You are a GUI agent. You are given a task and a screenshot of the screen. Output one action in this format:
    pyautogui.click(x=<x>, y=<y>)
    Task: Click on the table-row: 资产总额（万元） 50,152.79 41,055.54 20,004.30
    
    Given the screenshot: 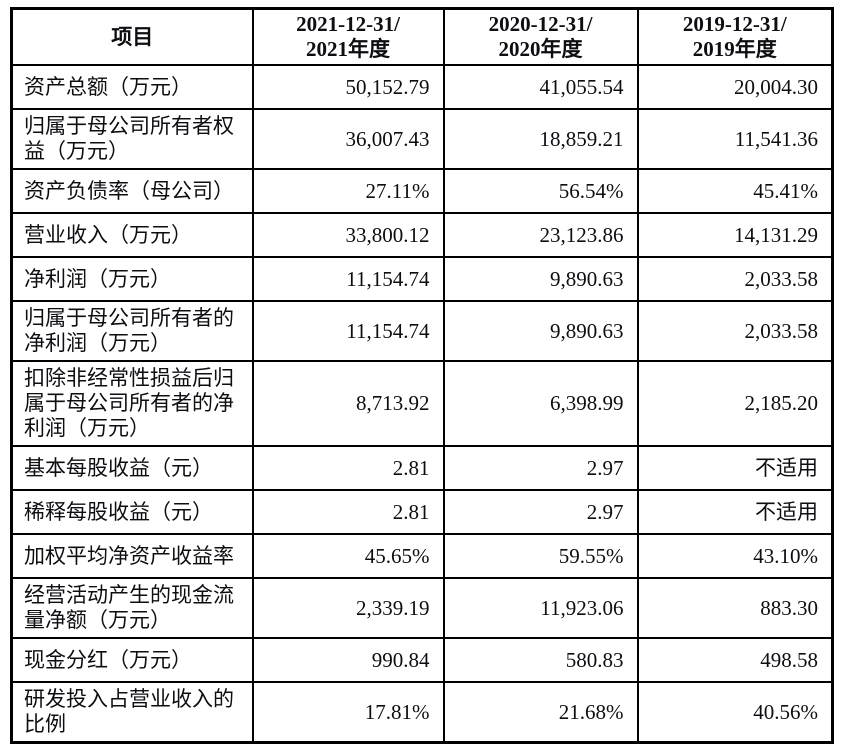 What is the action you would take?
    pyautogui.click(x=422, y=87)
    